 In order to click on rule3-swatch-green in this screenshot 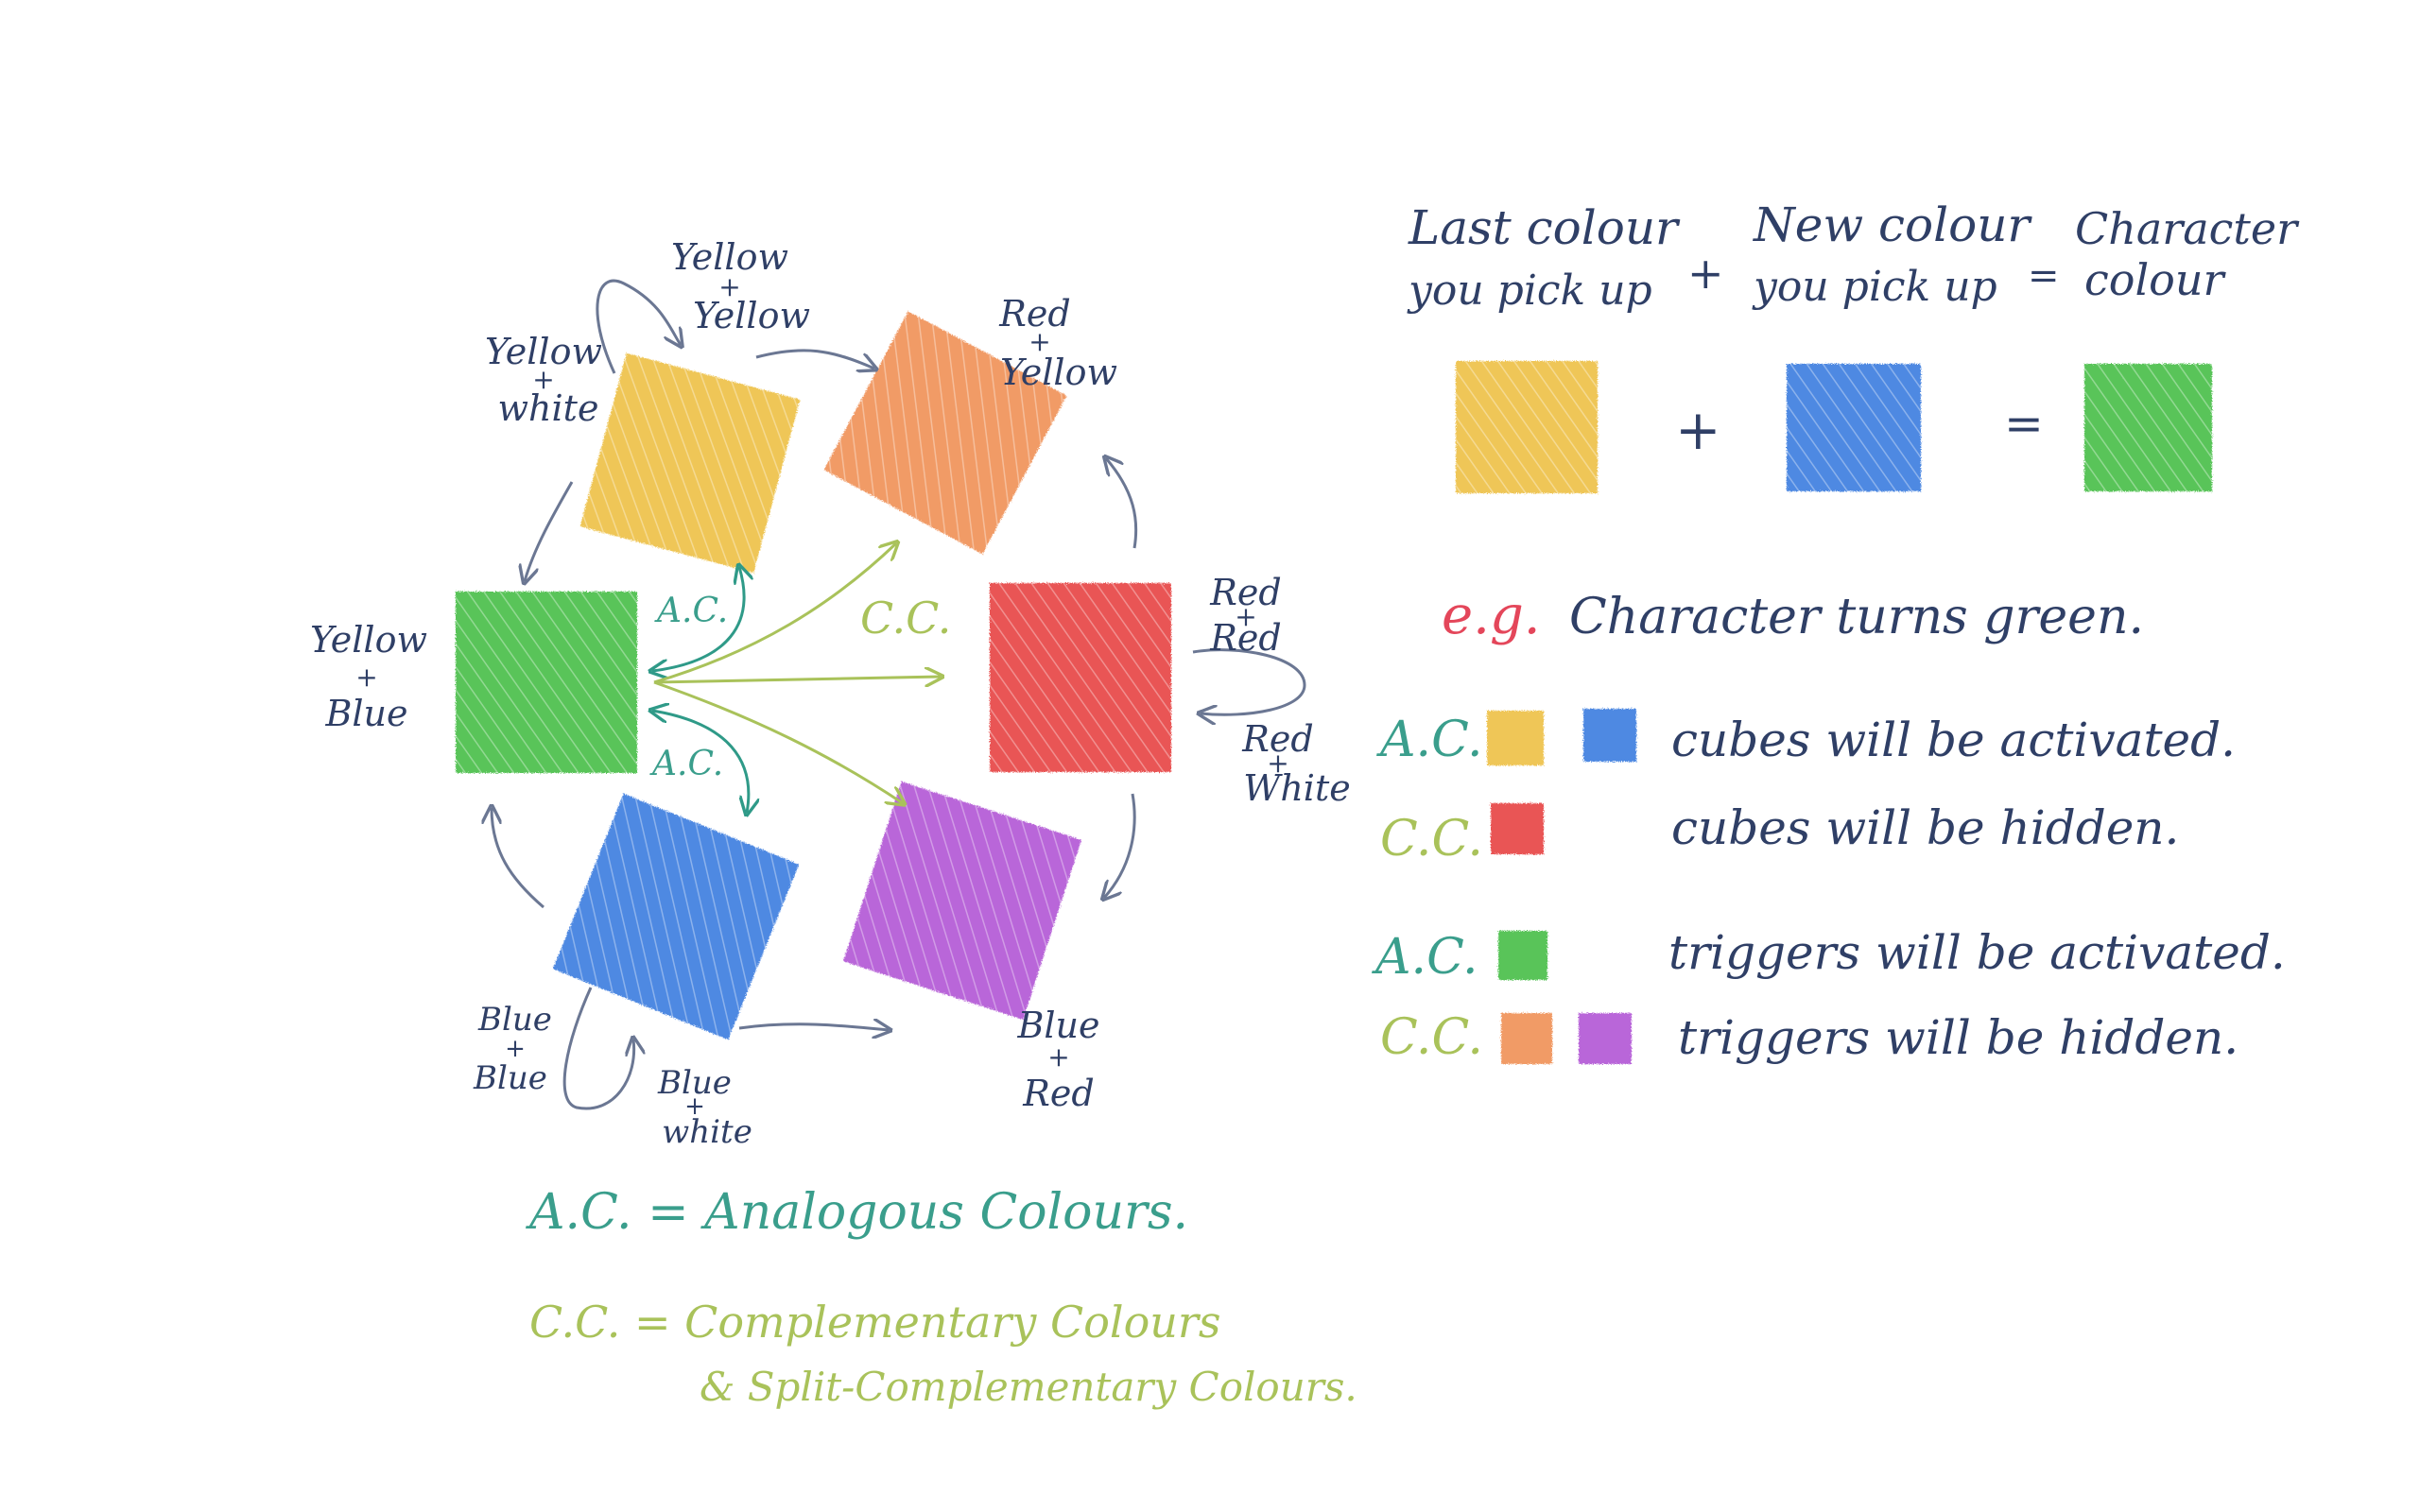, I will do `click(1523, 955)`.